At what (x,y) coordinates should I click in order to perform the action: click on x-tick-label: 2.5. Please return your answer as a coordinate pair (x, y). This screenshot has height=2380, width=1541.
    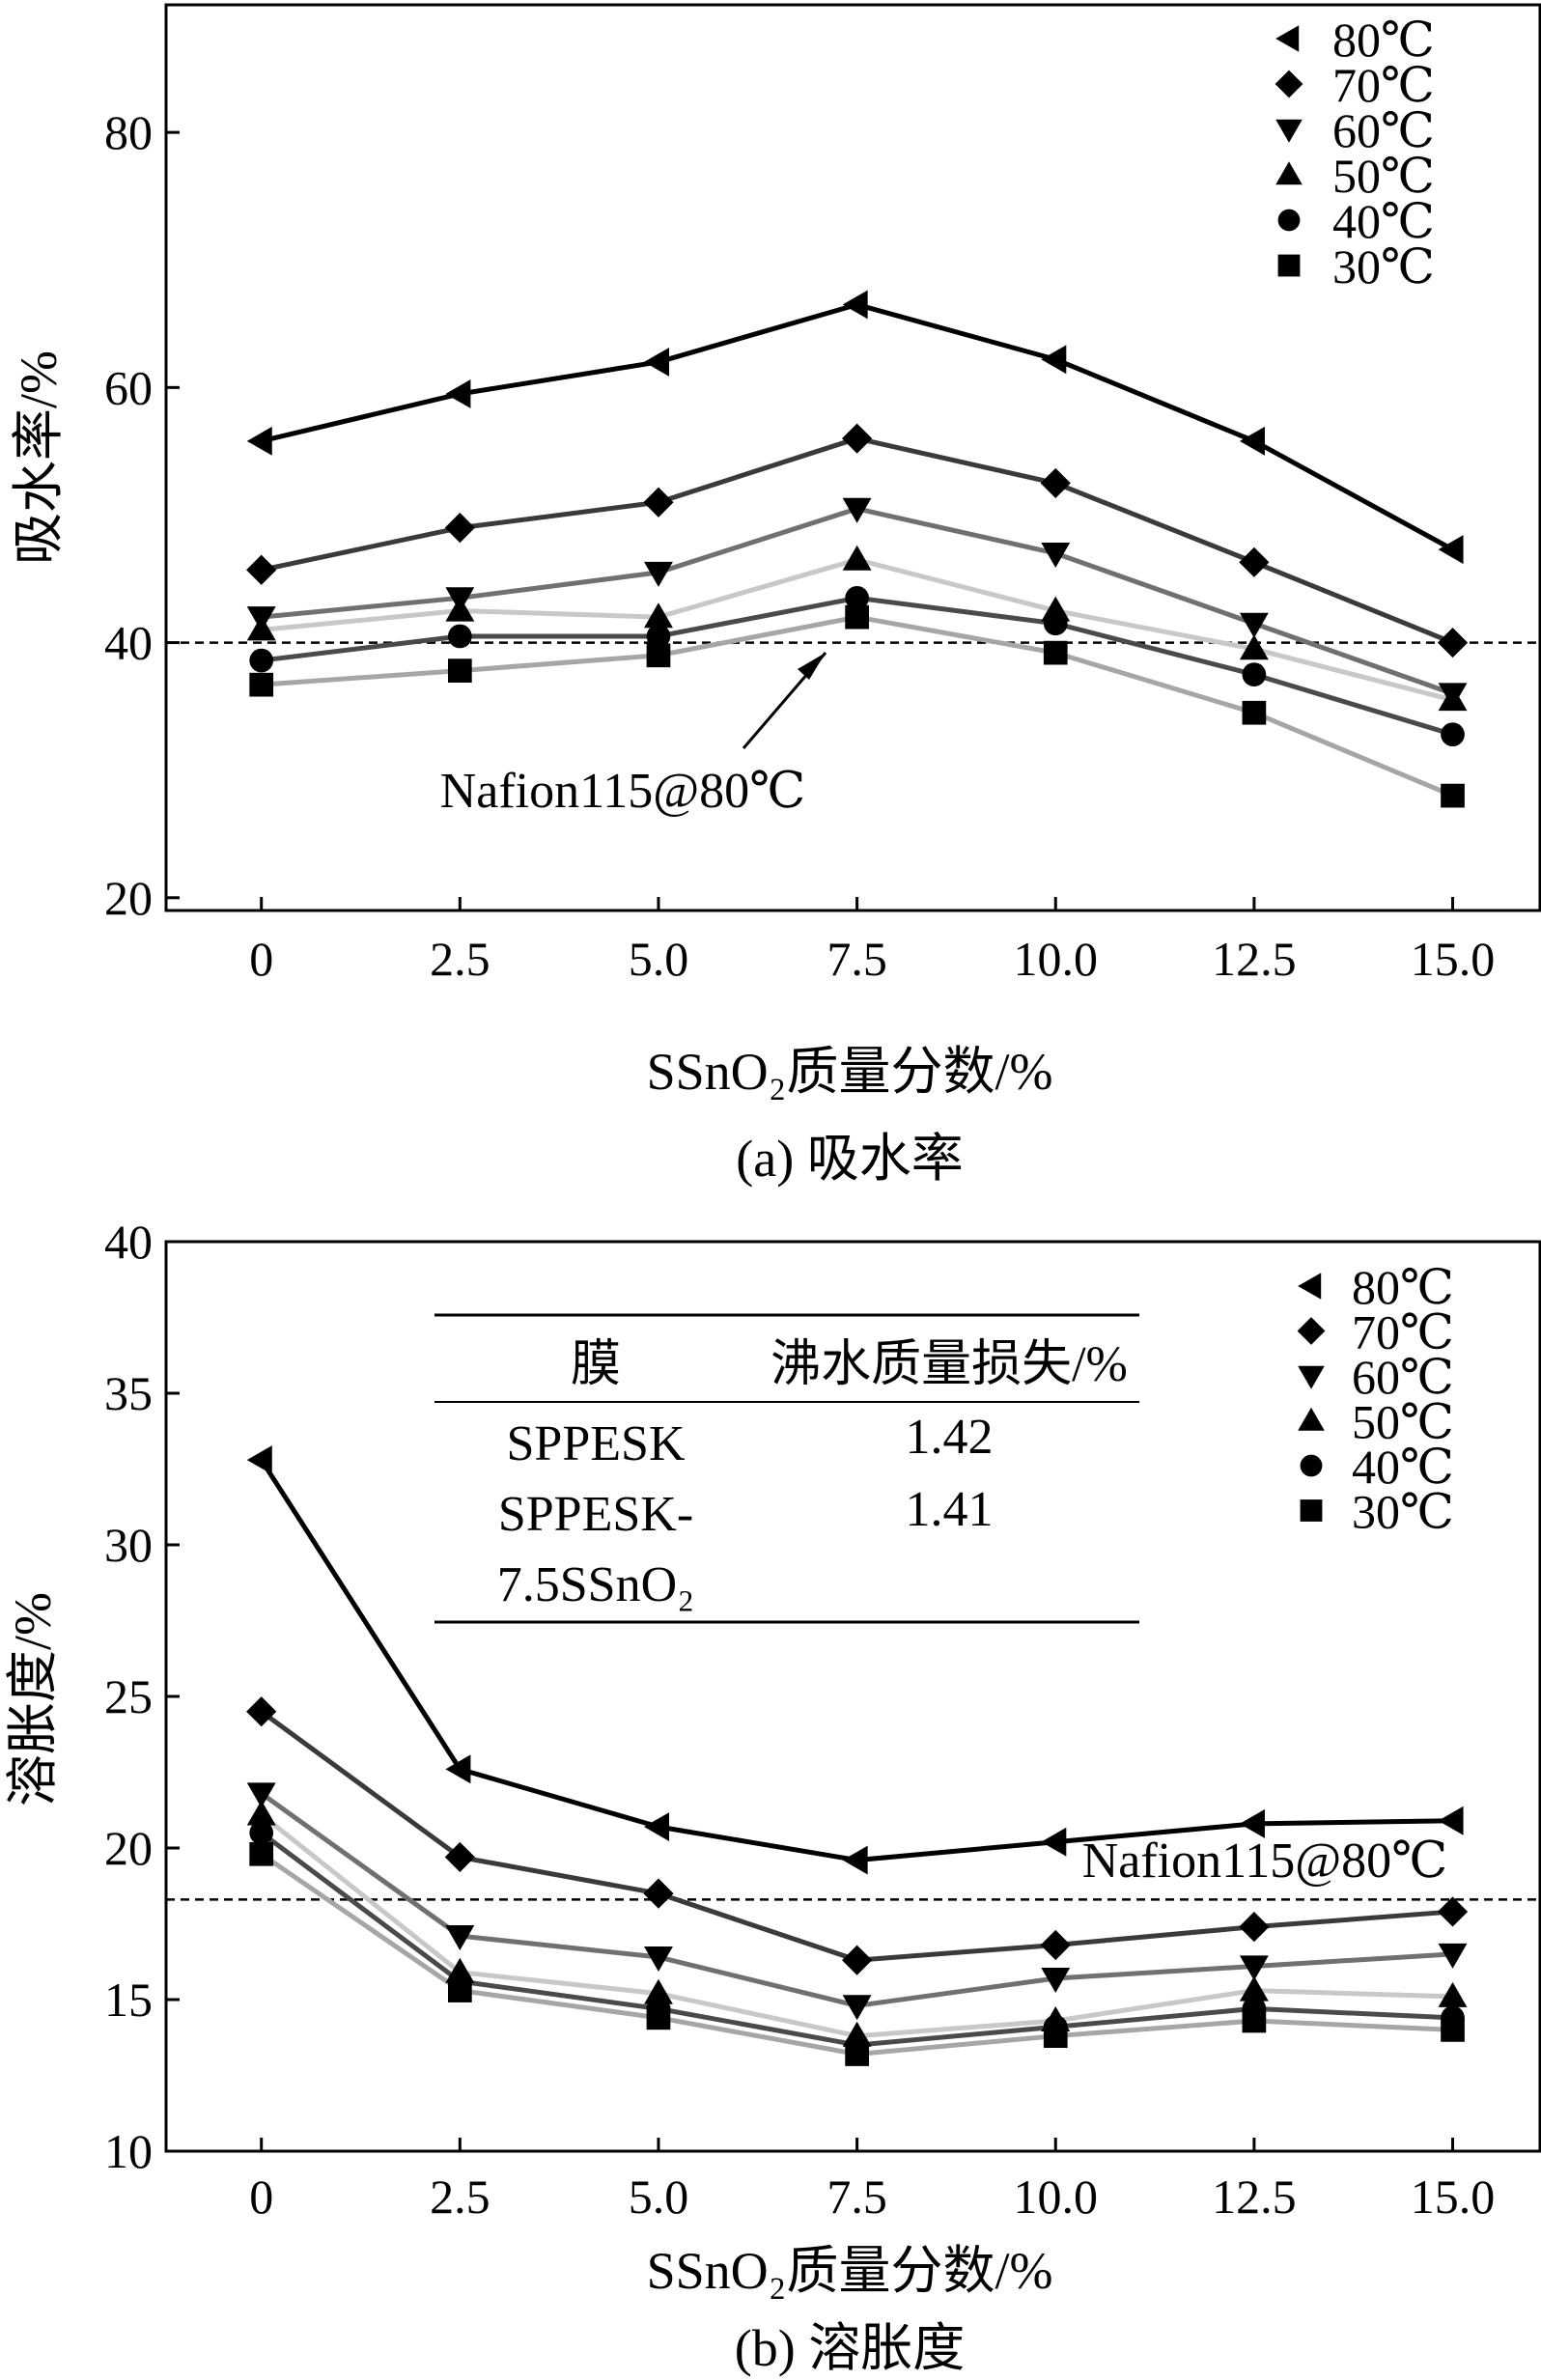
    Looking at the image, I should click on (460, 2197).